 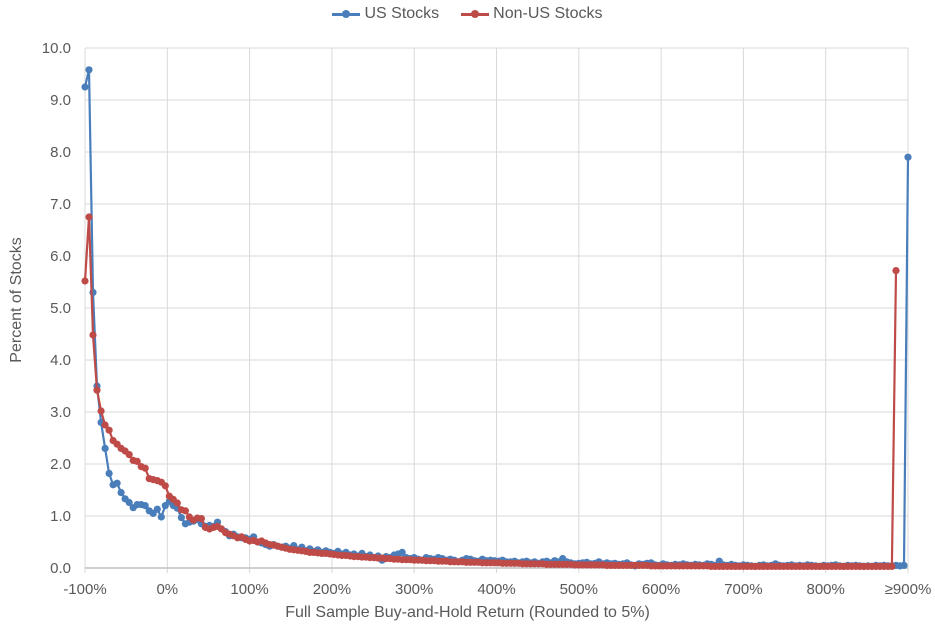 I want to click on x-tick-label: 400%, so click(x=496, y=589).